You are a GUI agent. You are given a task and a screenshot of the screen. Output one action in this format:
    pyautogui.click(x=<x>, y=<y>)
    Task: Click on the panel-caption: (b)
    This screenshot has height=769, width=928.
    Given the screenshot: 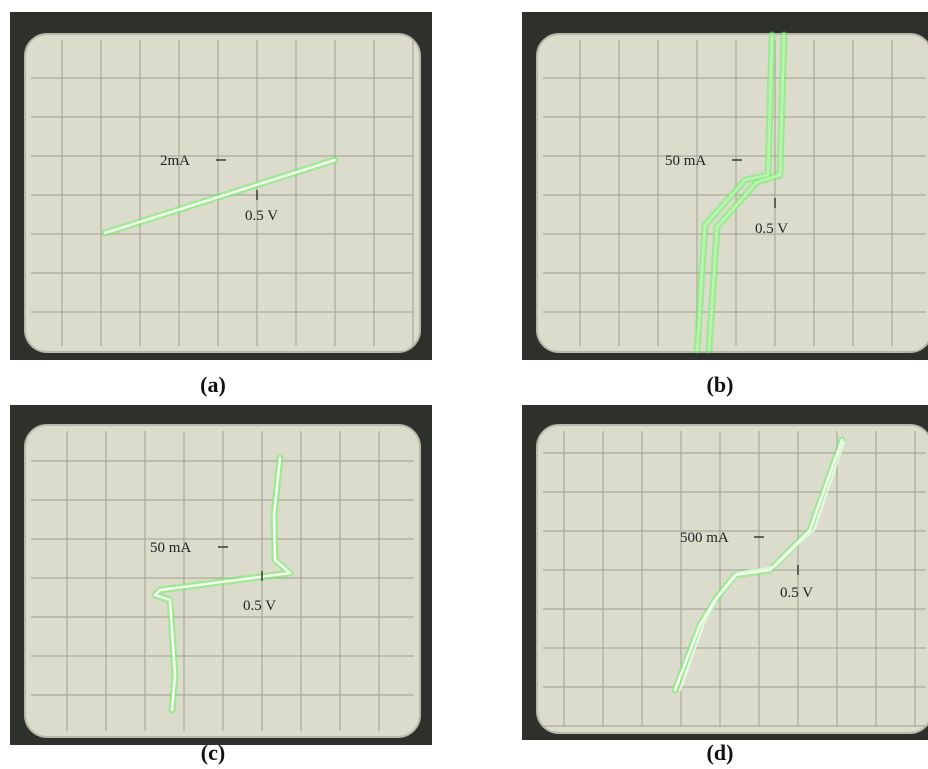 What is the action you would take?
    pyautogui.click(x=720, y=384)
    